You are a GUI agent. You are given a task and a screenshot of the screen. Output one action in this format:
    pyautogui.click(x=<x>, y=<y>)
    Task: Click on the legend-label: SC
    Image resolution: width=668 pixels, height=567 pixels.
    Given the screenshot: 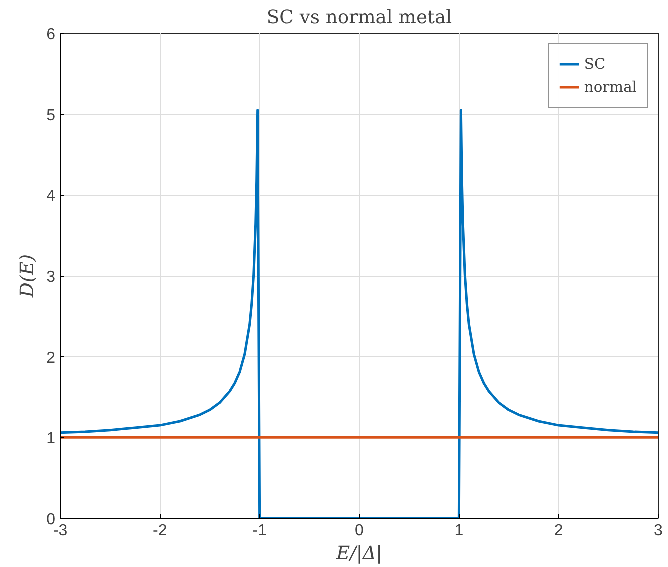 What is the action you would take?
    pyautogui.click(x=595, y=64)
    